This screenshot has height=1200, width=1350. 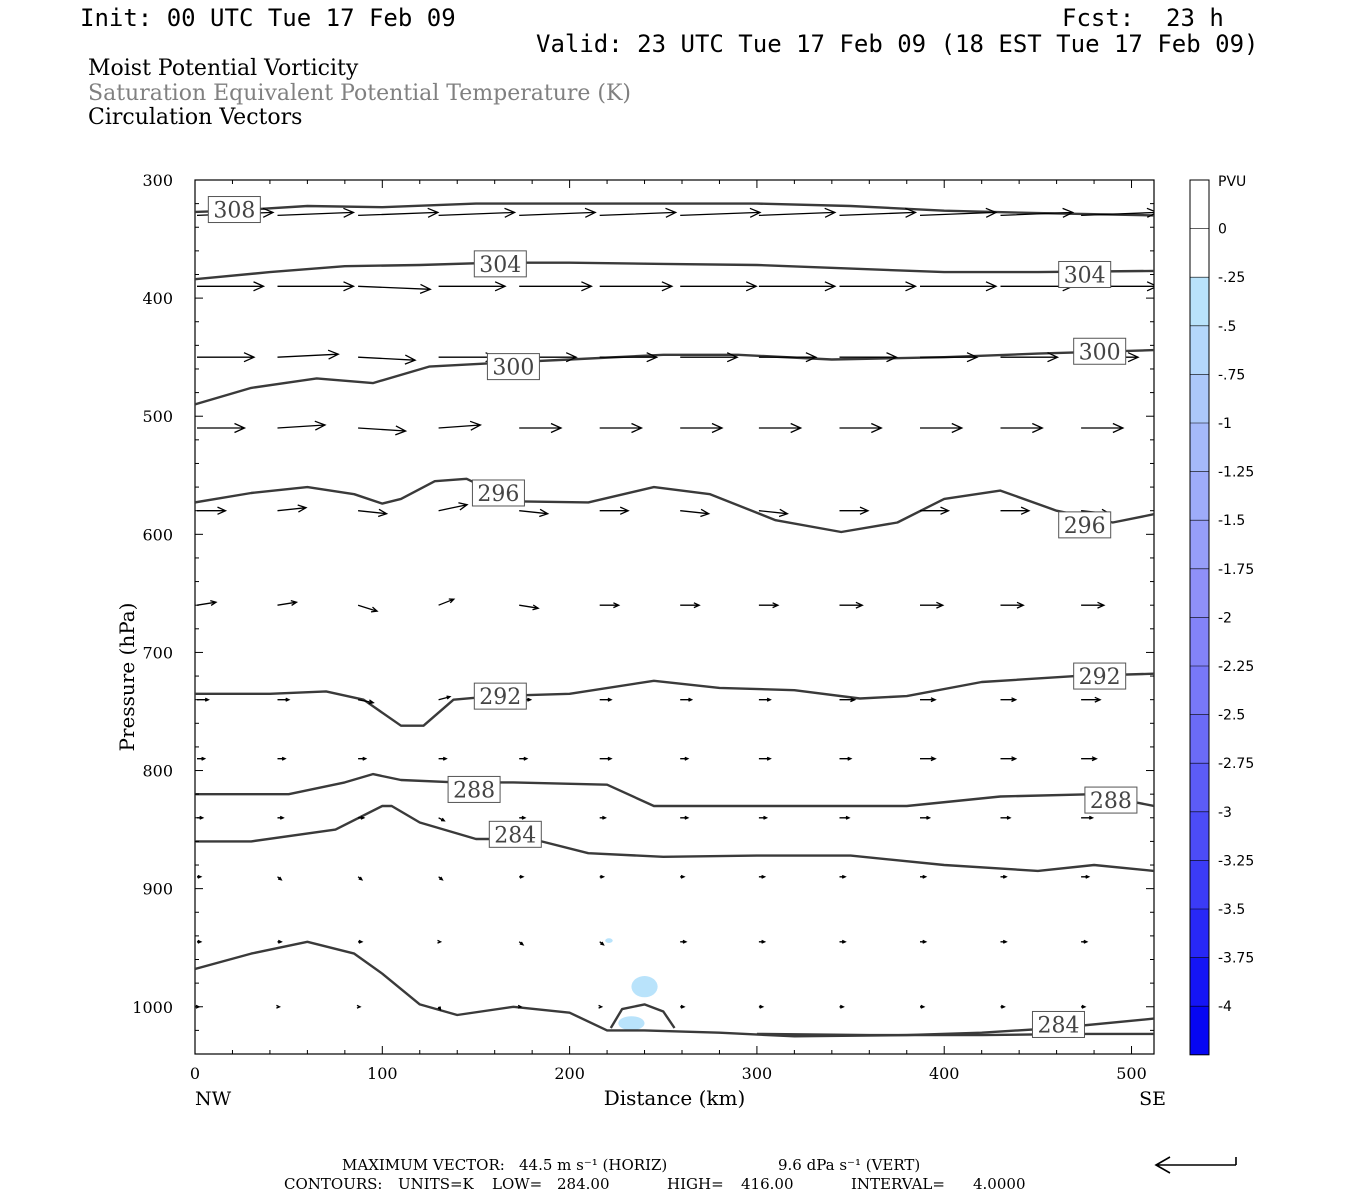 I want to click on y-tick-label: 800, so click(x=157, y=771).